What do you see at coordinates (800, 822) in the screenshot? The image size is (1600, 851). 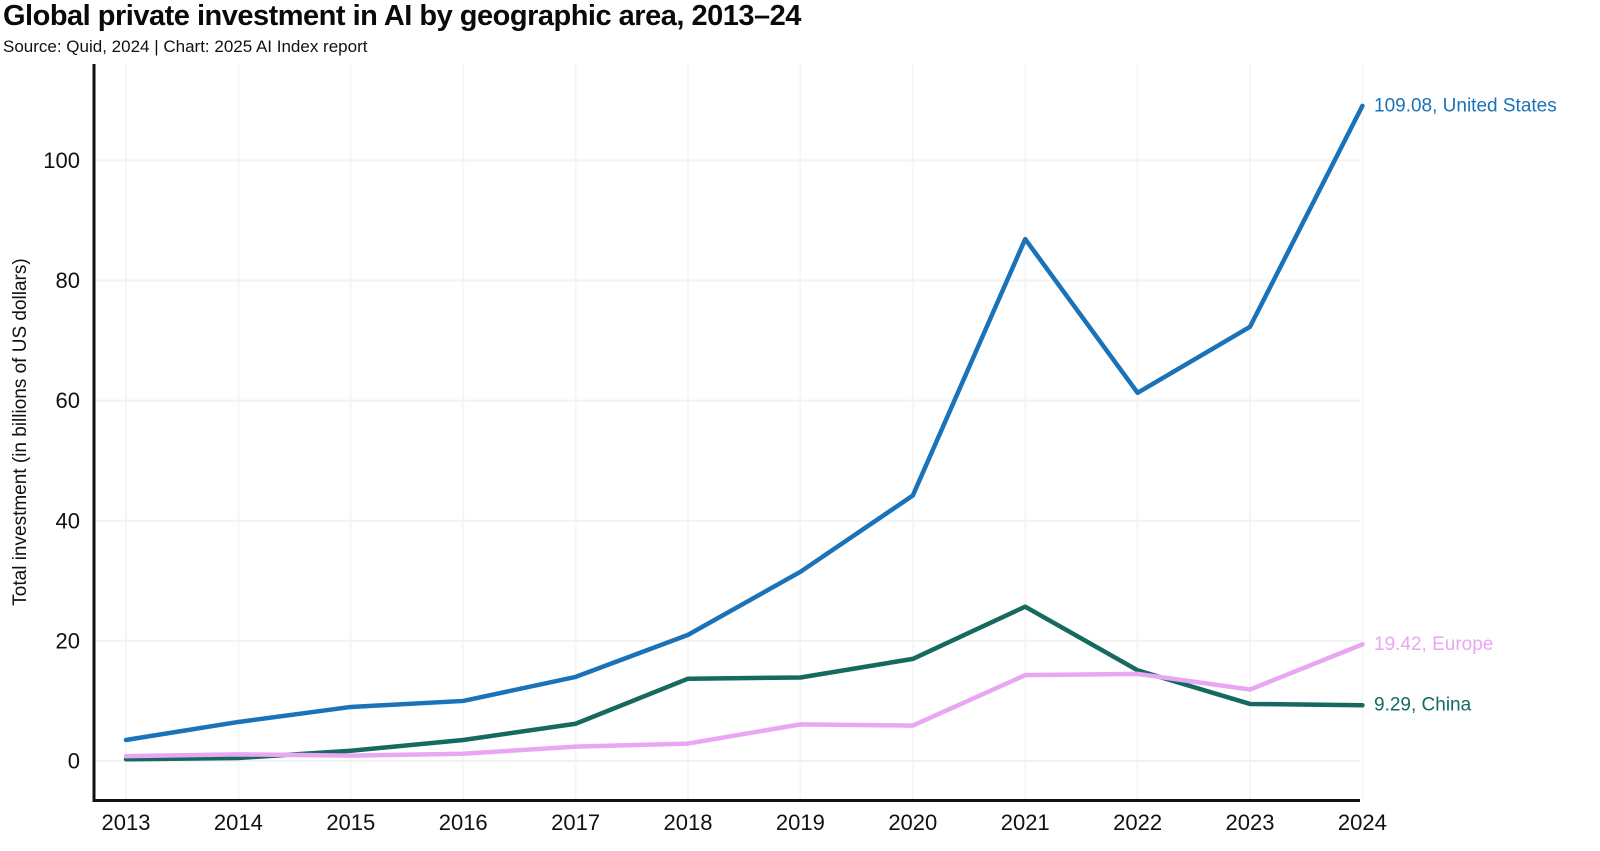 I see `x-tick-label-2019: 2019` at bounding box center [800, 822].